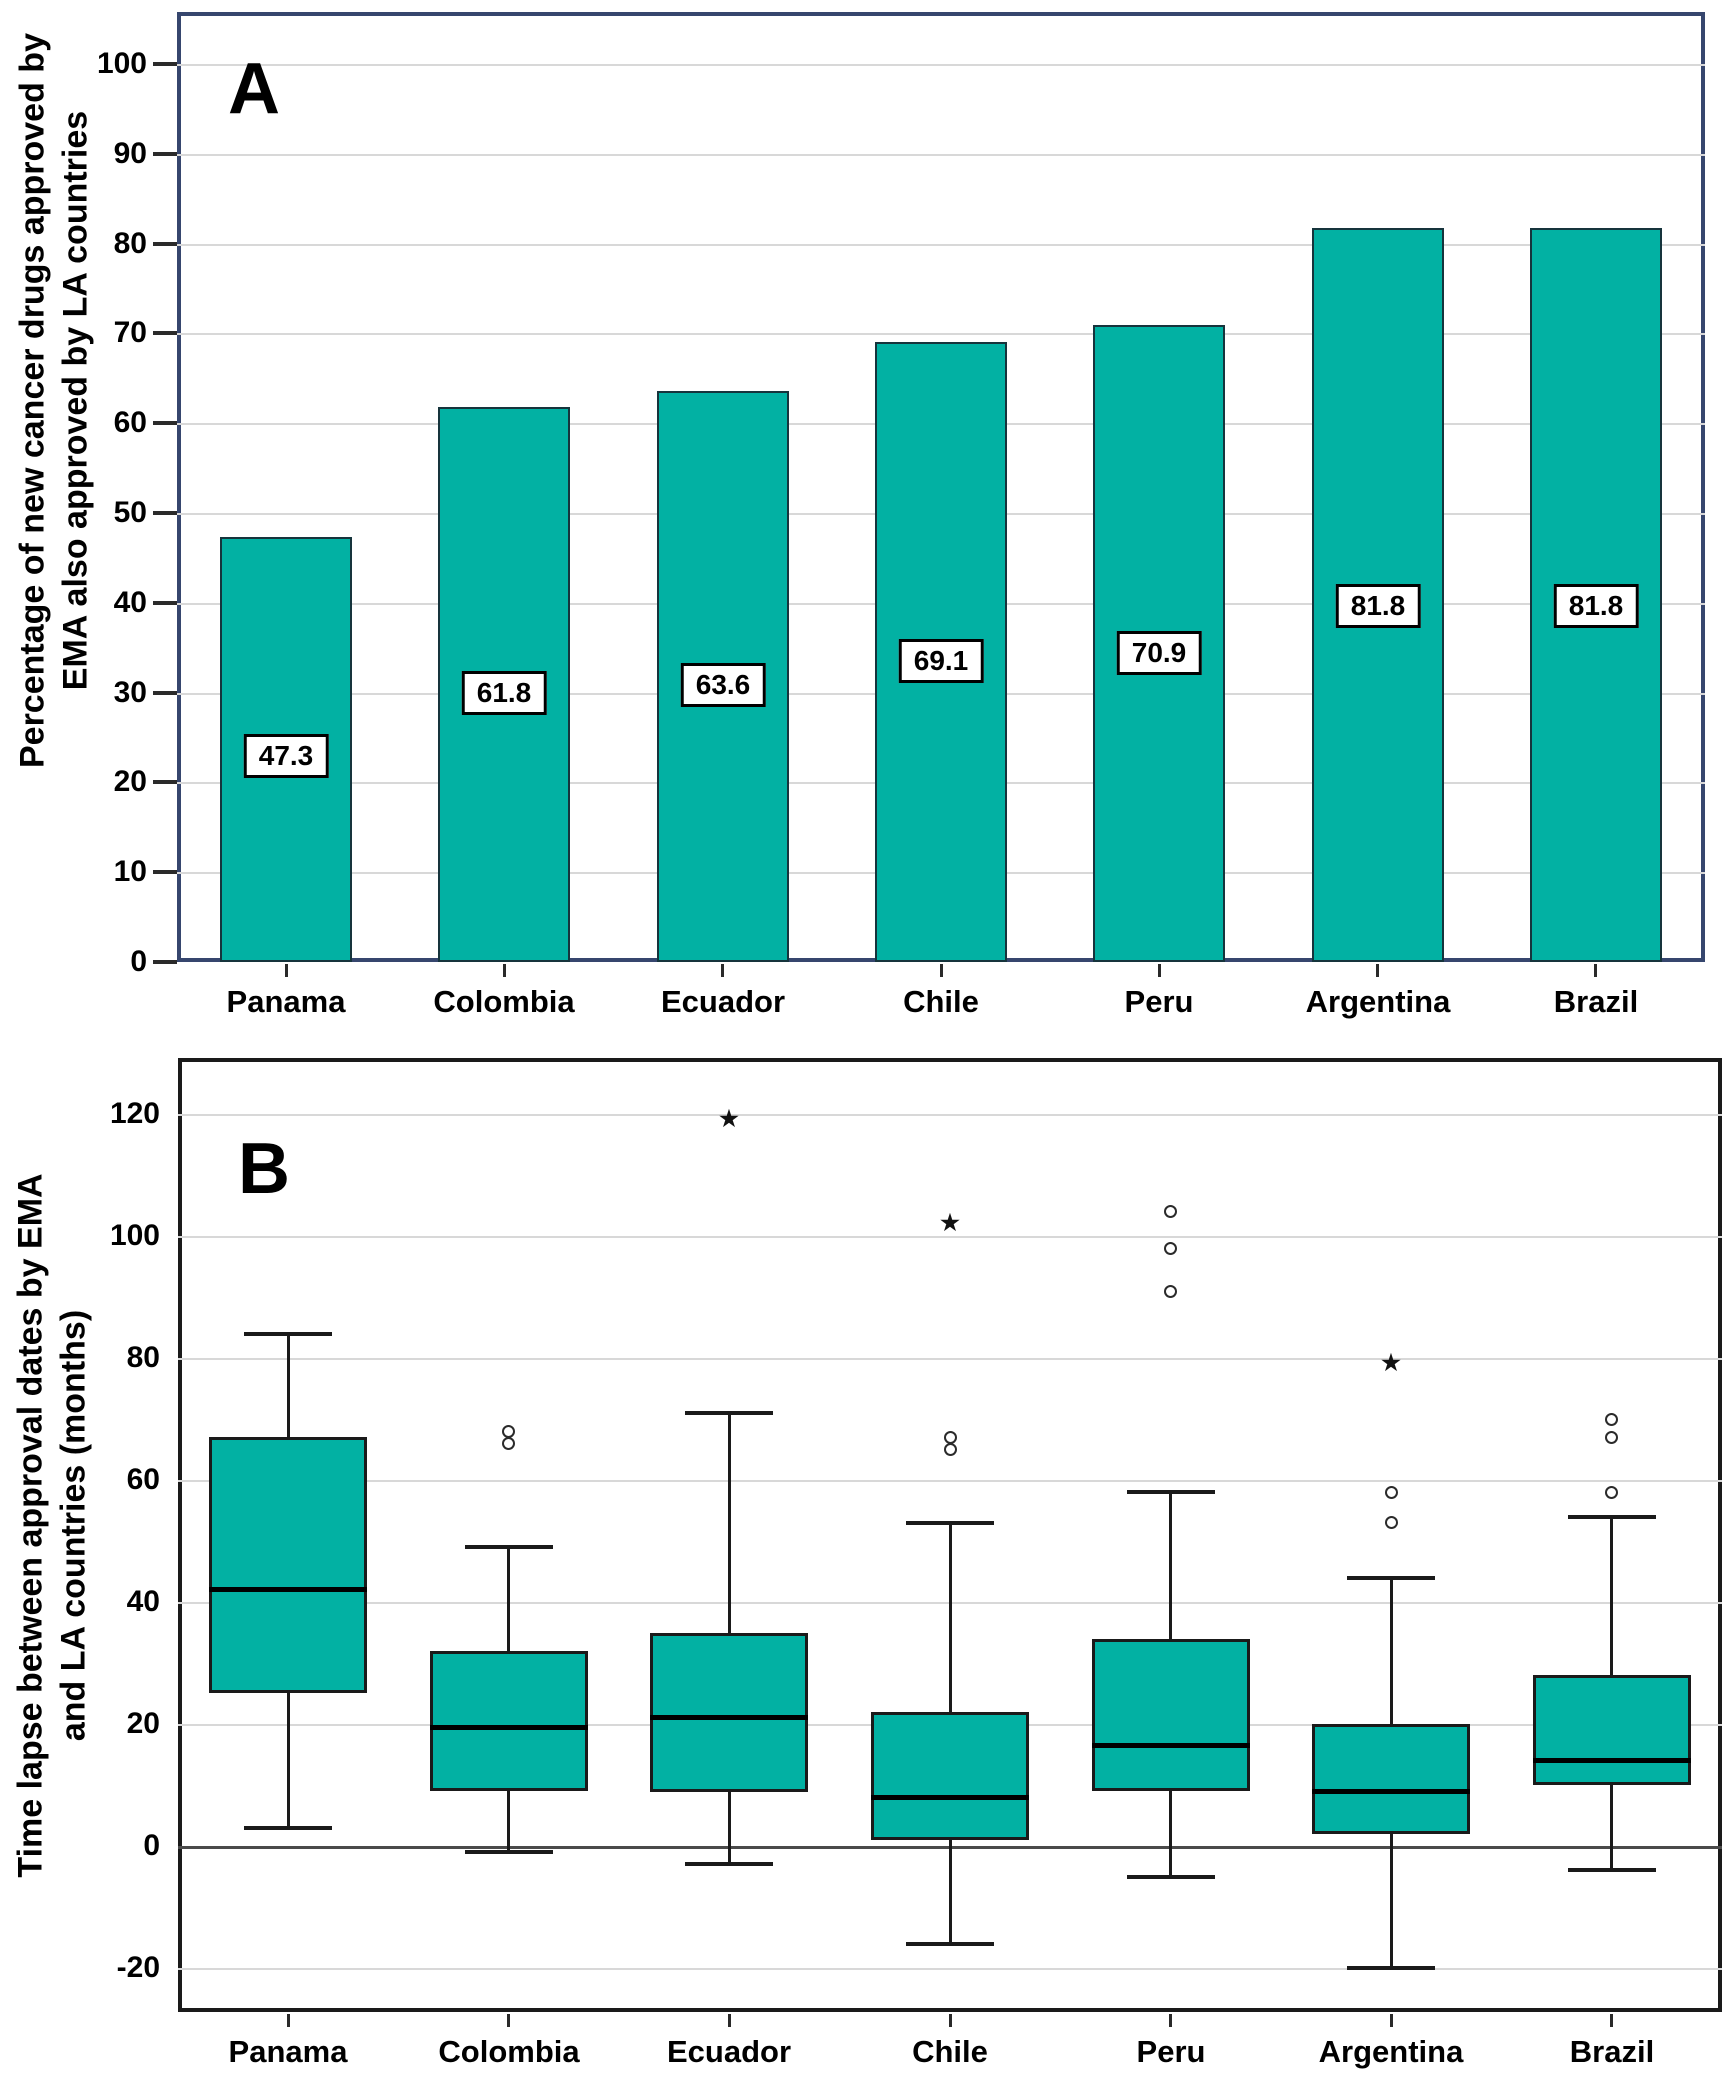 The image size is (1728, 2080). Describe the element at coordinates (75, 400) in the screenshot. I see `panel-a-y-axis-title-line2: EMA also approved by LA countries` at that location.